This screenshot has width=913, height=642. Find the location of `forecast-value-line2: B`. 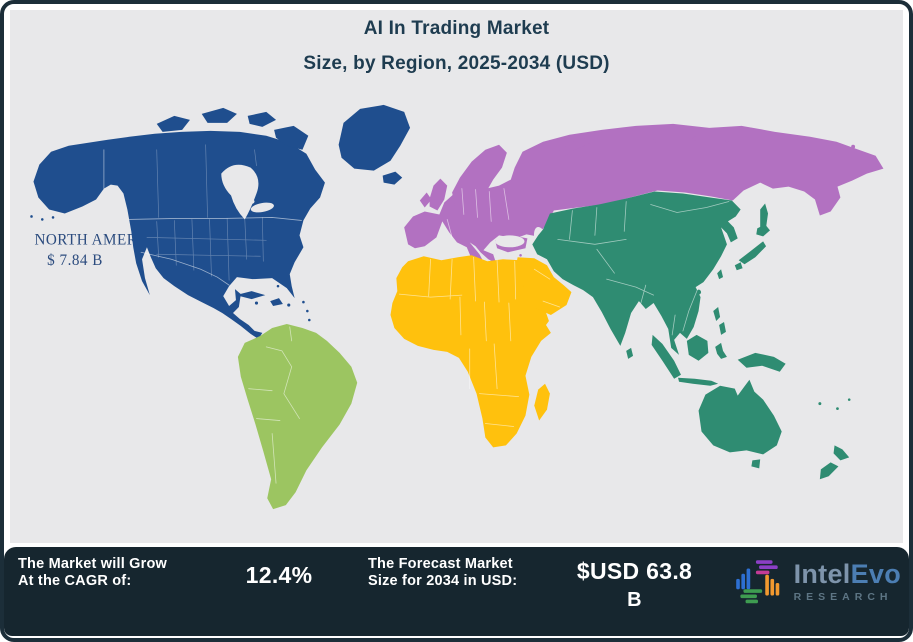

forecast-value-line2: B is located at coordinates (634, 600).